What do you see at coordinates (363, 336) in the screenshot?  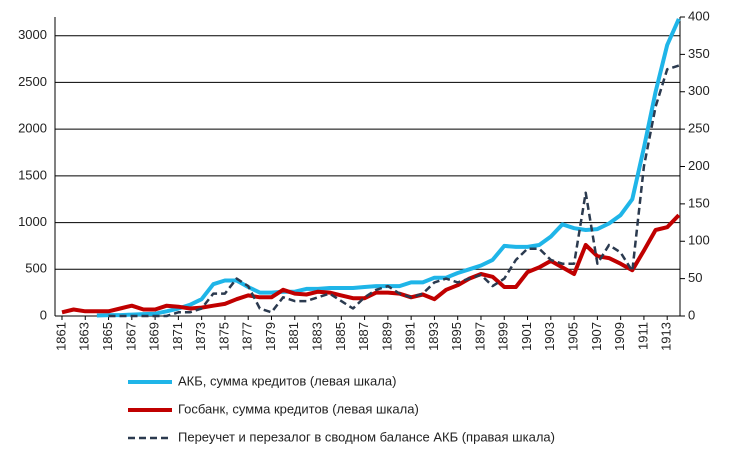 I see `x-tick-label: 1887` at bounding box center [363, 336].